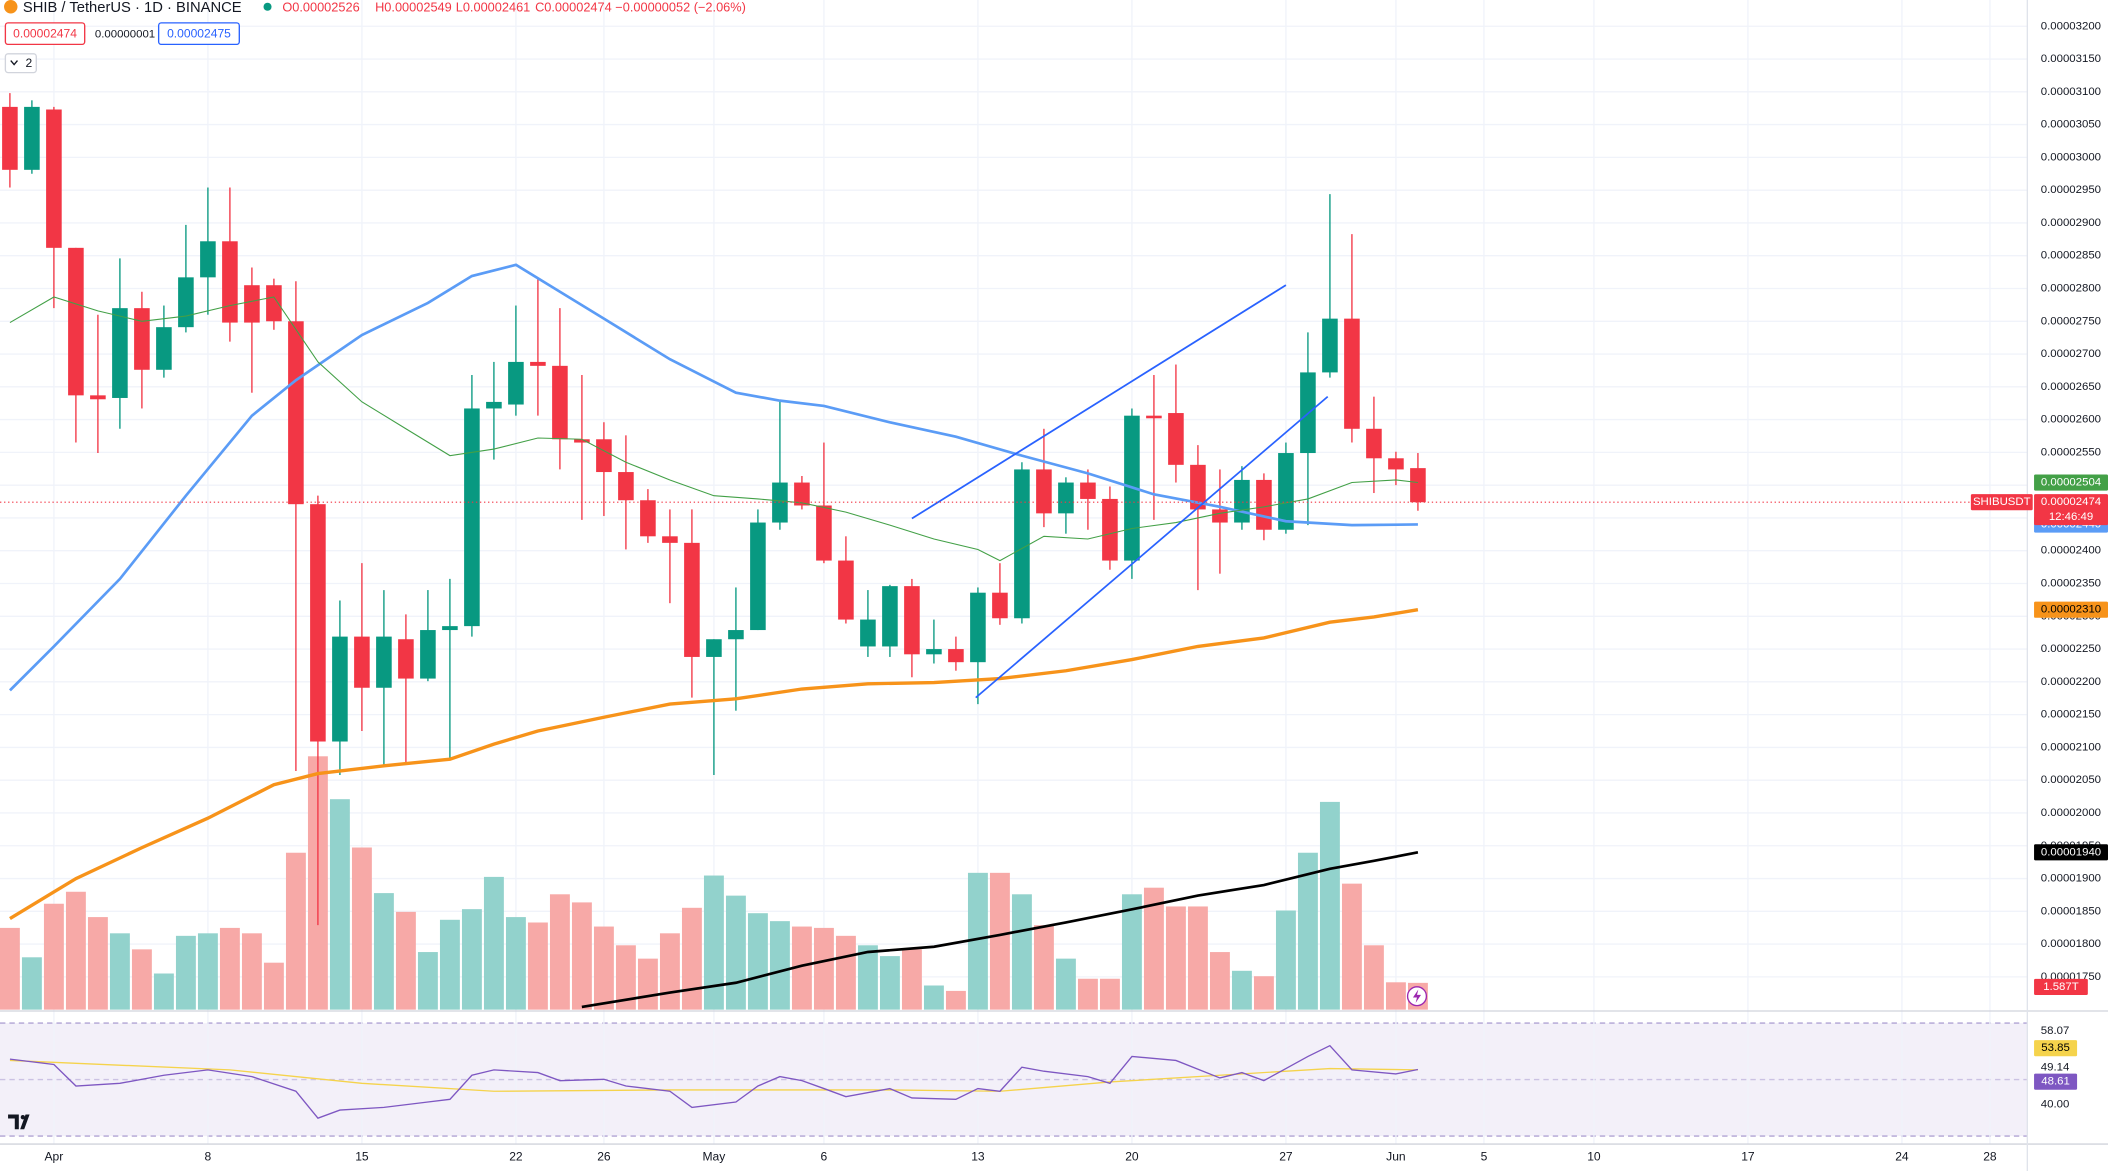 The height and width of the screenshot is (1171, 2108). I want to click on rsi-last-bg, so click(2056, 1081).